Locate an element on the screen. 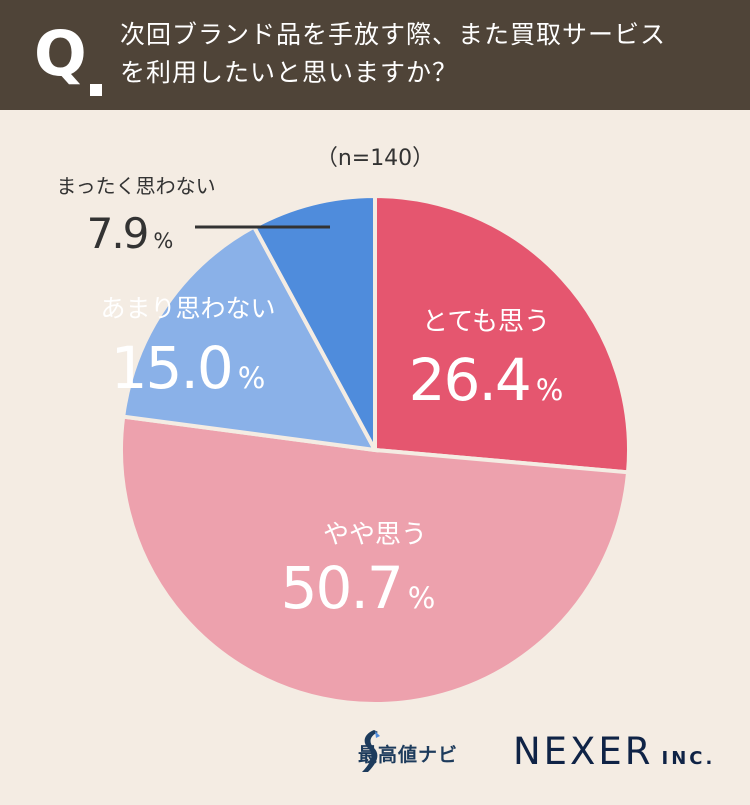  nexer-logo-sub: INC. is located at coordinates (688, 758).